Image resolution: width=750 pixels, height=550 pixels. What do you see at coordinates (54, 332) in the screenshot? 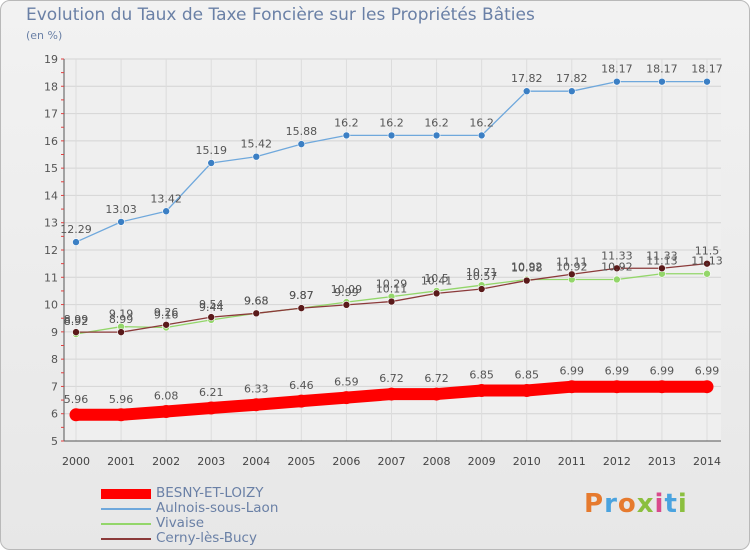
I see `y-tick-label: 9` at bounding box center [54, 332].